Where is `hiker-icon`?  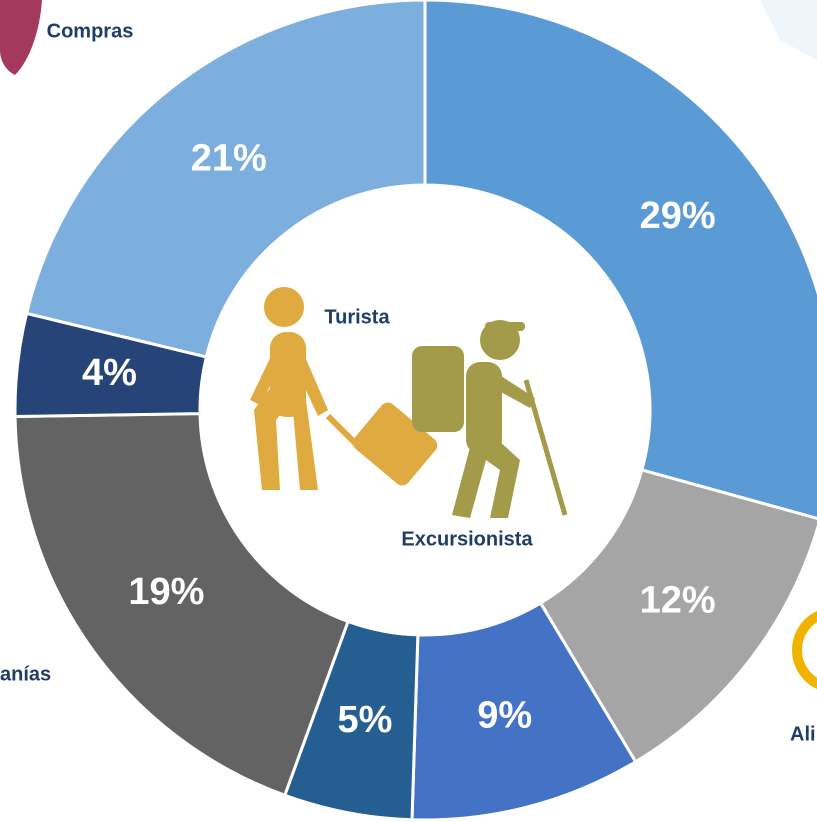 hiker-icon is located at coordinates (490, 419).